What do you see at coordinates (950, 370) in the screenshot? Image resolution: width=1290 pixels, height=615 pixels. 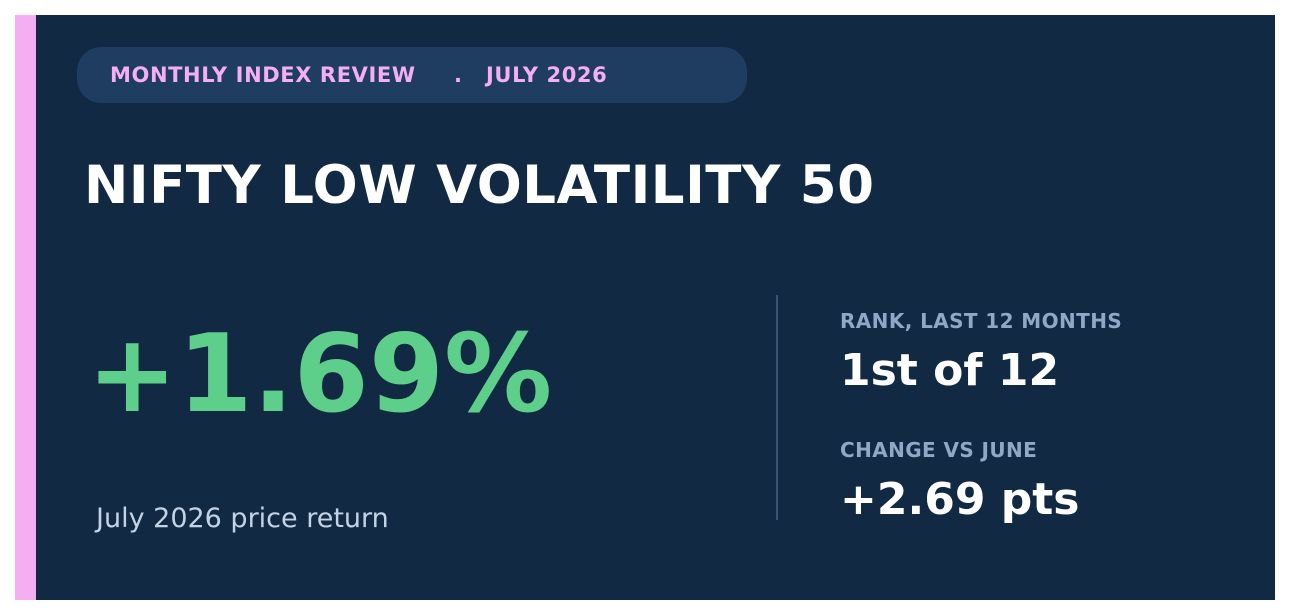 I see `rank-value: 1st of 12` at bounding box center [950, 370].